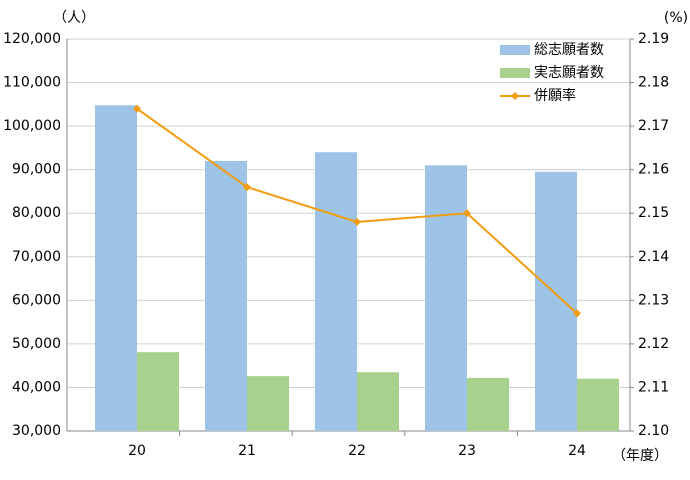 Image resolution: width=690 pixels, height=480 pixels. I want to click on legend-label: 実志願者数, so click(569, 73).